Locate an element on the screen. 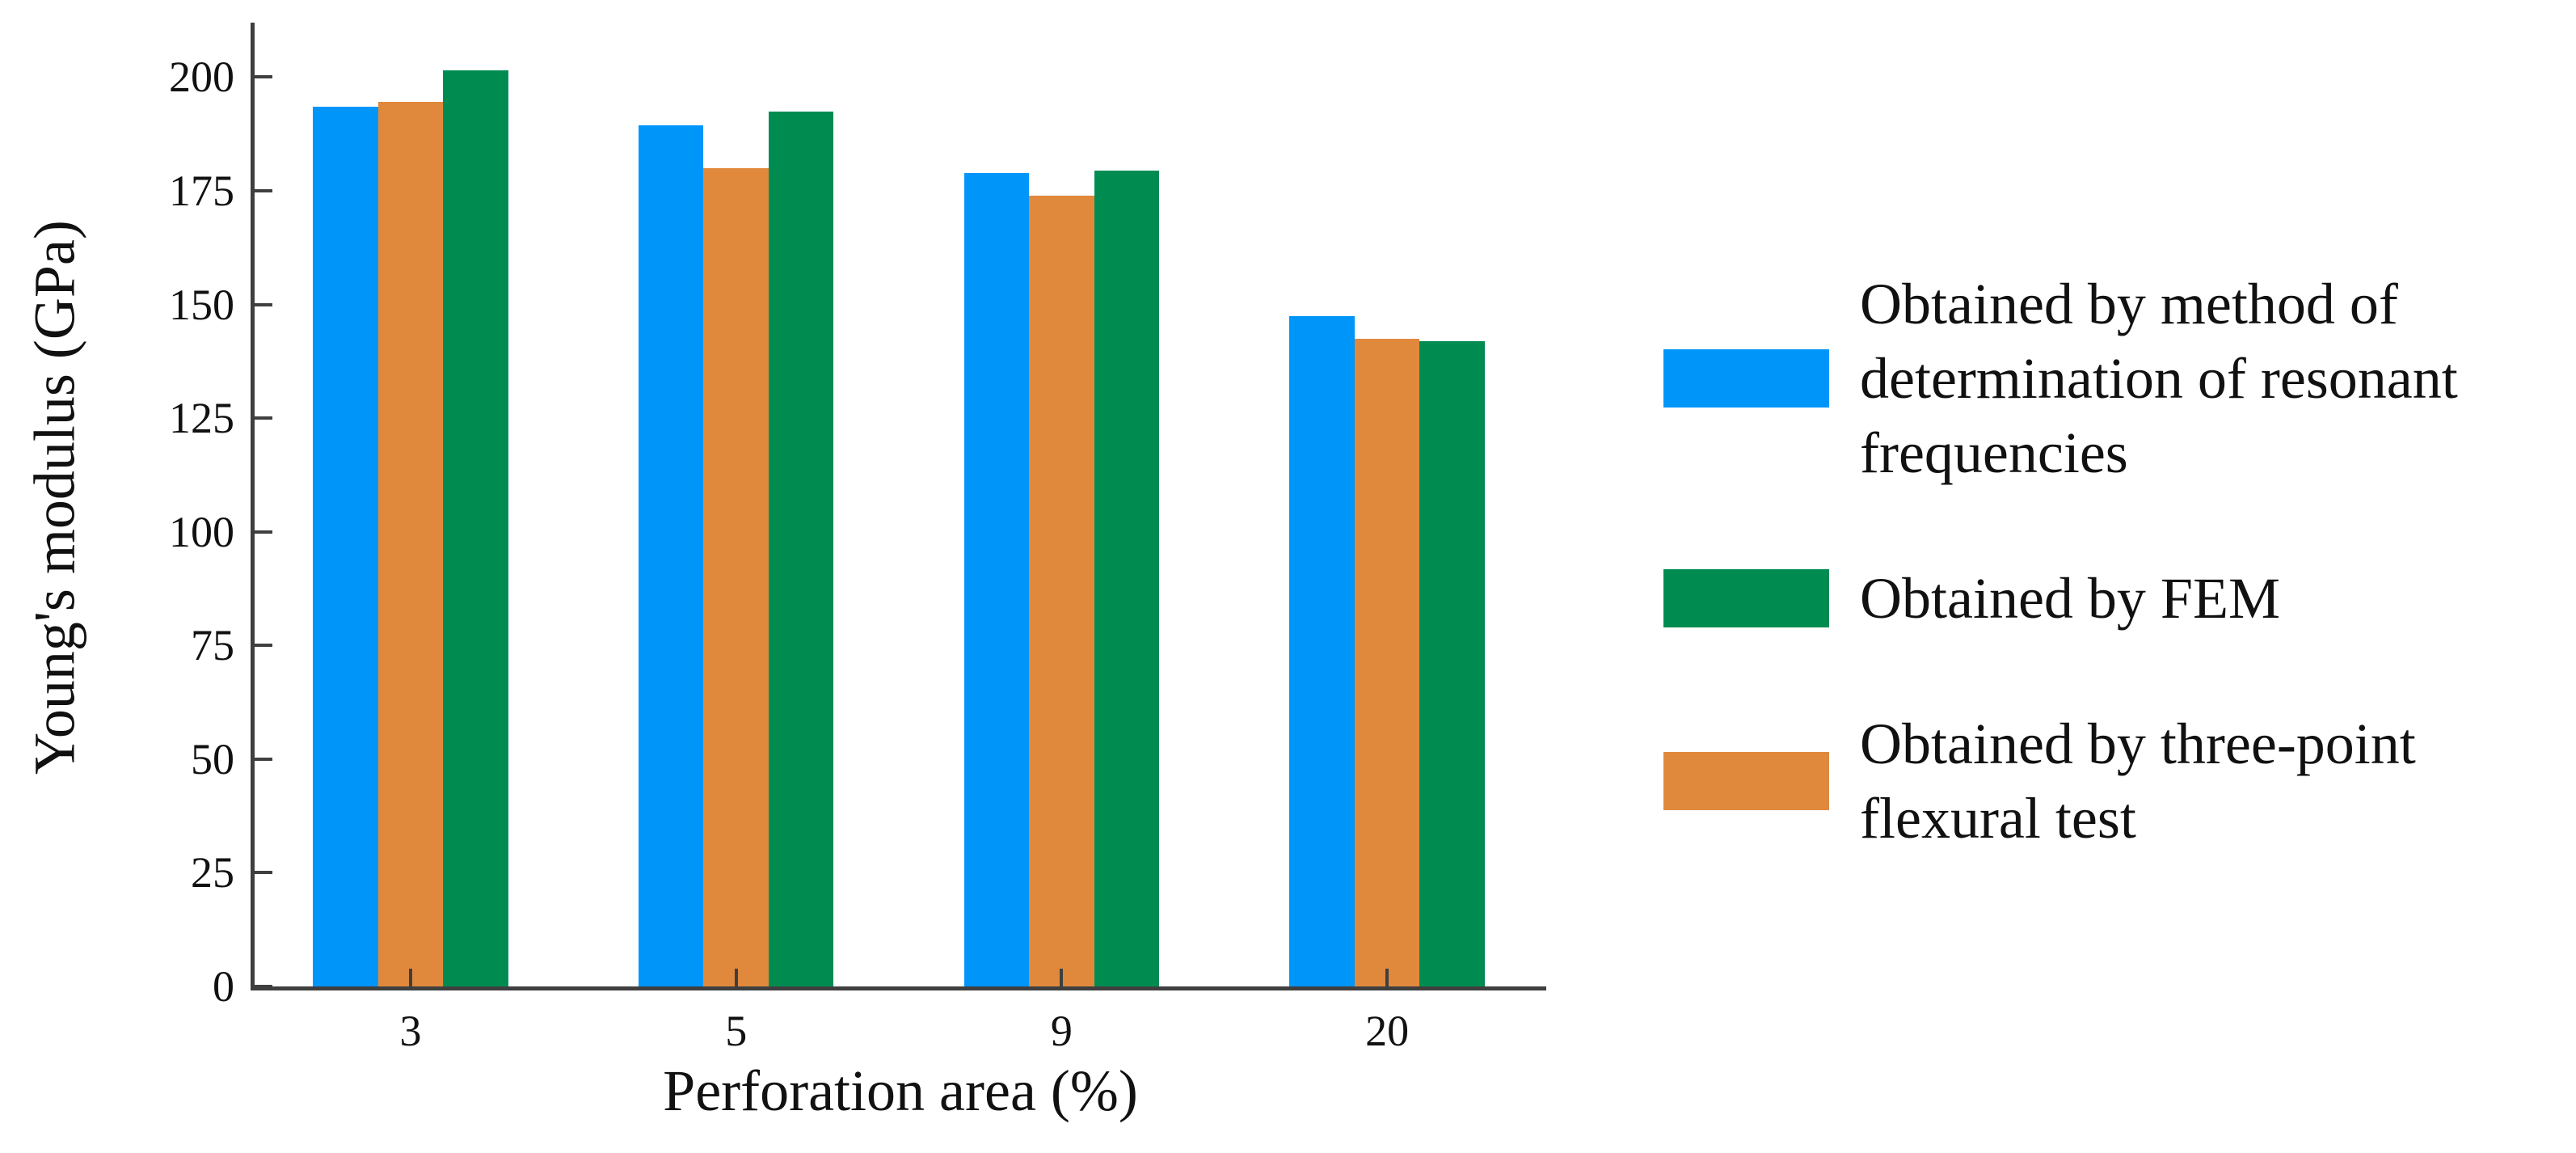 This screenshot has height=1153, width=2576. legend-item-fem: Obtained by FEM is located at coordinates (2060, 598).